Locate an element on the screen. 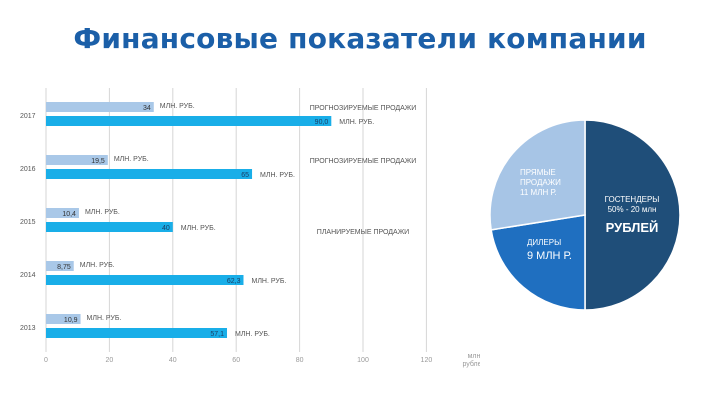 The height and width of the screenshot is (405, 720). year-label: 2013 is located at coordinates (28, 328).